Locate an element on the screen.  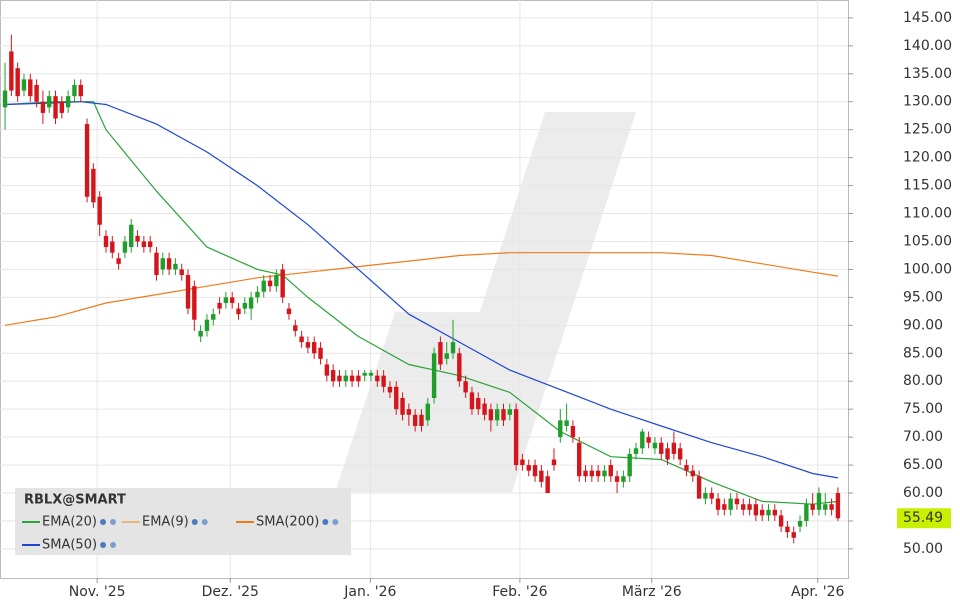
y-tick-label: 130.00 is located at coordinates (927, 102).